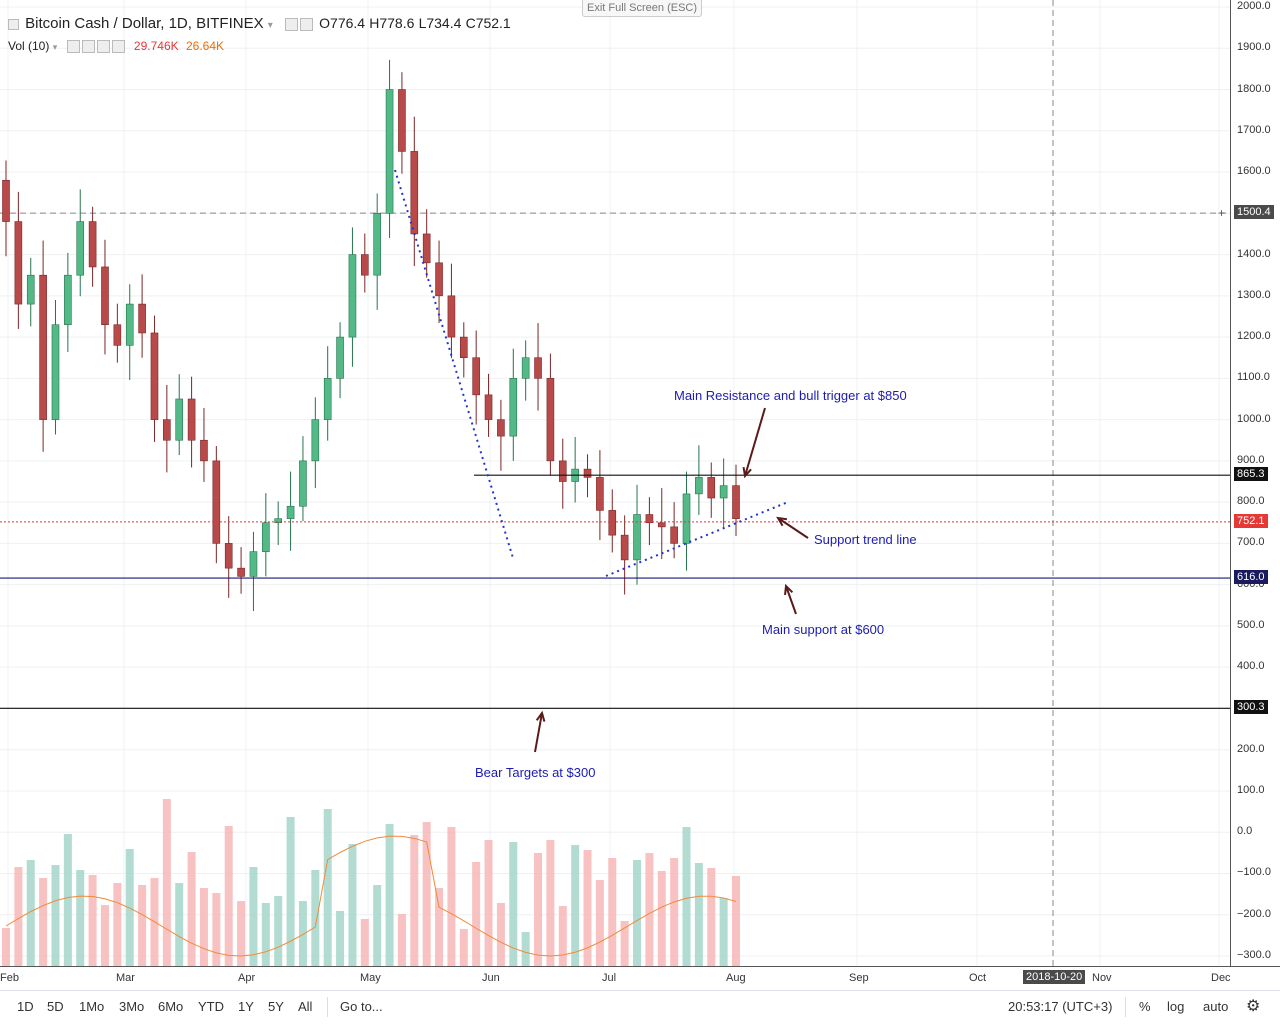 Image resolution: width=1280 pixels, height=1024 pixels. I want to click on bear-arrow, so click(540, 731).